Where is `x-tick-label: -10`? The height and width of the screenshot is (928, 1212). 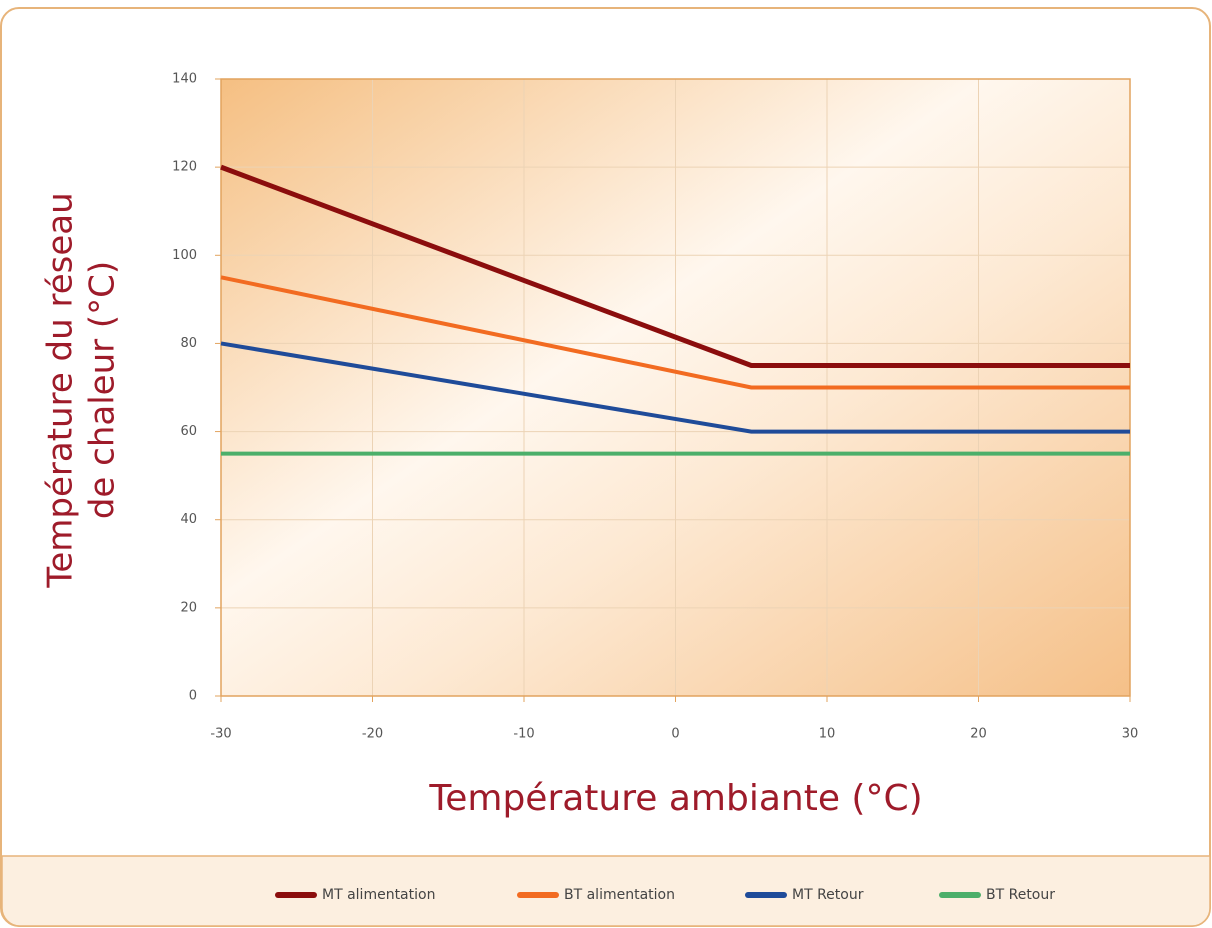 x-tick-label: -10 is located at coordinates (523, 734).